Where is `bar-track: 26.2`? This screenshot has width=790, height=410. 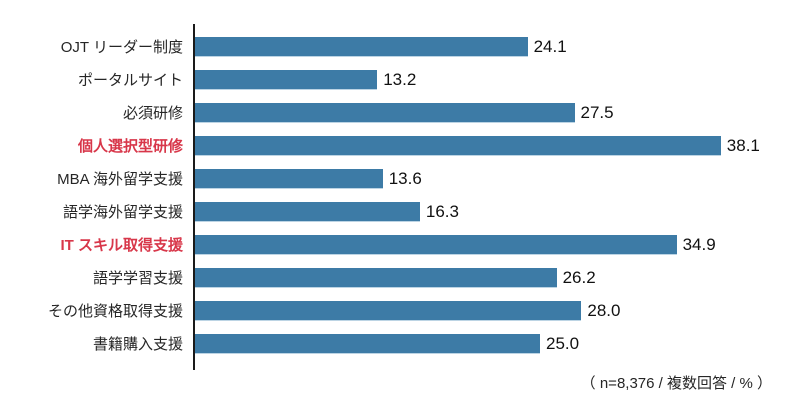
bar-track: 26.2 is located at coordinates (491, 277).